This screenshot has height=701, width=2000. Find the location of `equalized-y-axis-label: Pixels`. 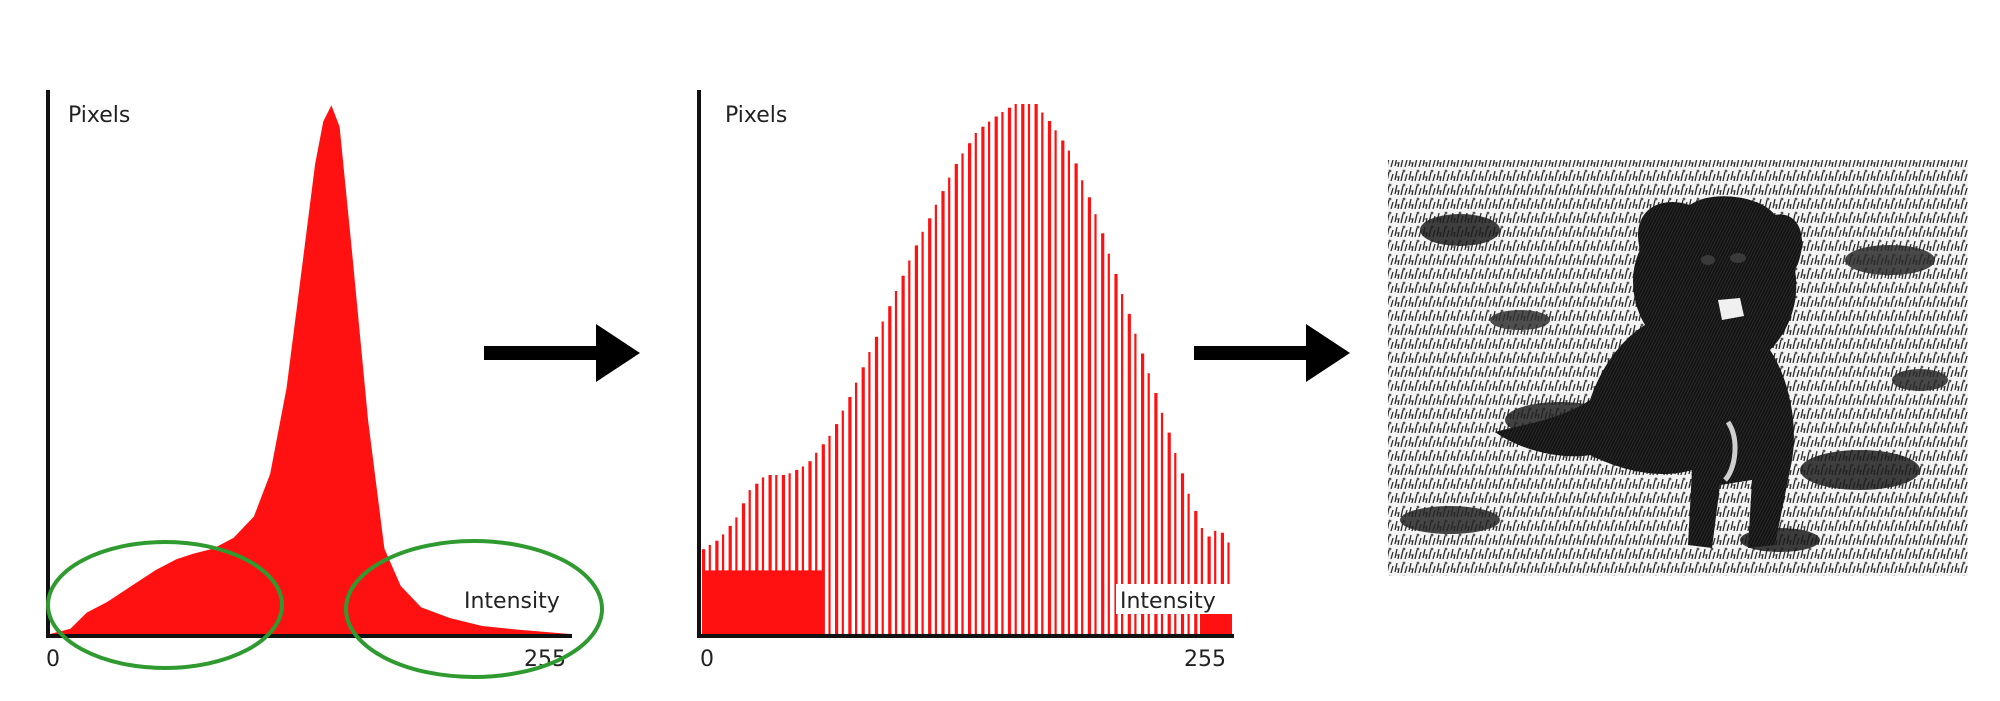

equalized-y-axis-label: Pixels is located at coordinates (756, 115).